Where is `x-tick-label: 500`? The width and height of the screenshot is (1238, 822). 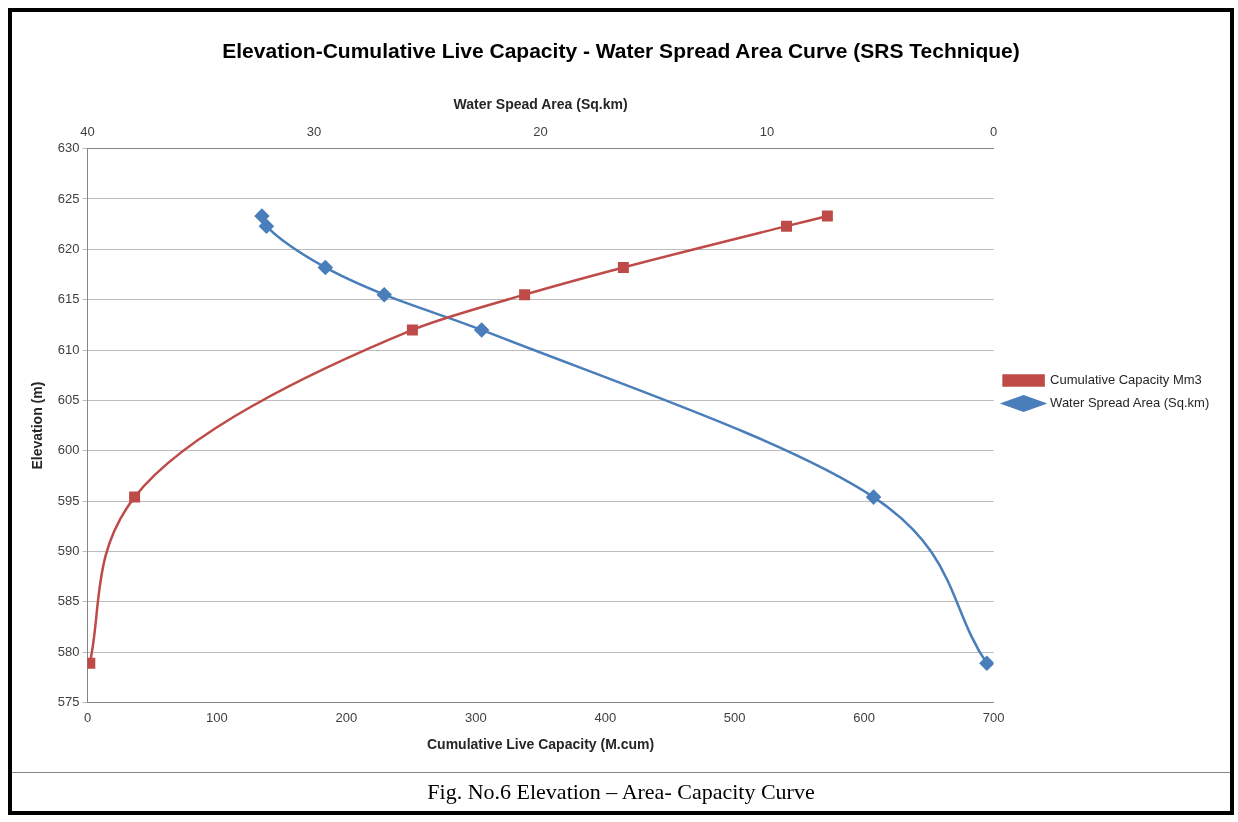
x-tick-label: 500 is located at coordinates (734, 717).